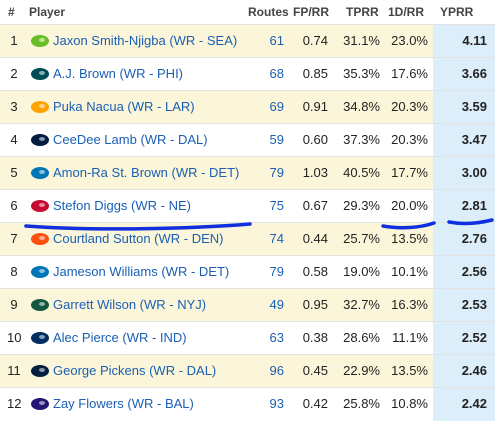 This screenshot has height=422, width=495. What do you see at coordinates (362, 12) in the screenshot?
I see `header-tprr: TPRR` at bounding box center [362, 12].